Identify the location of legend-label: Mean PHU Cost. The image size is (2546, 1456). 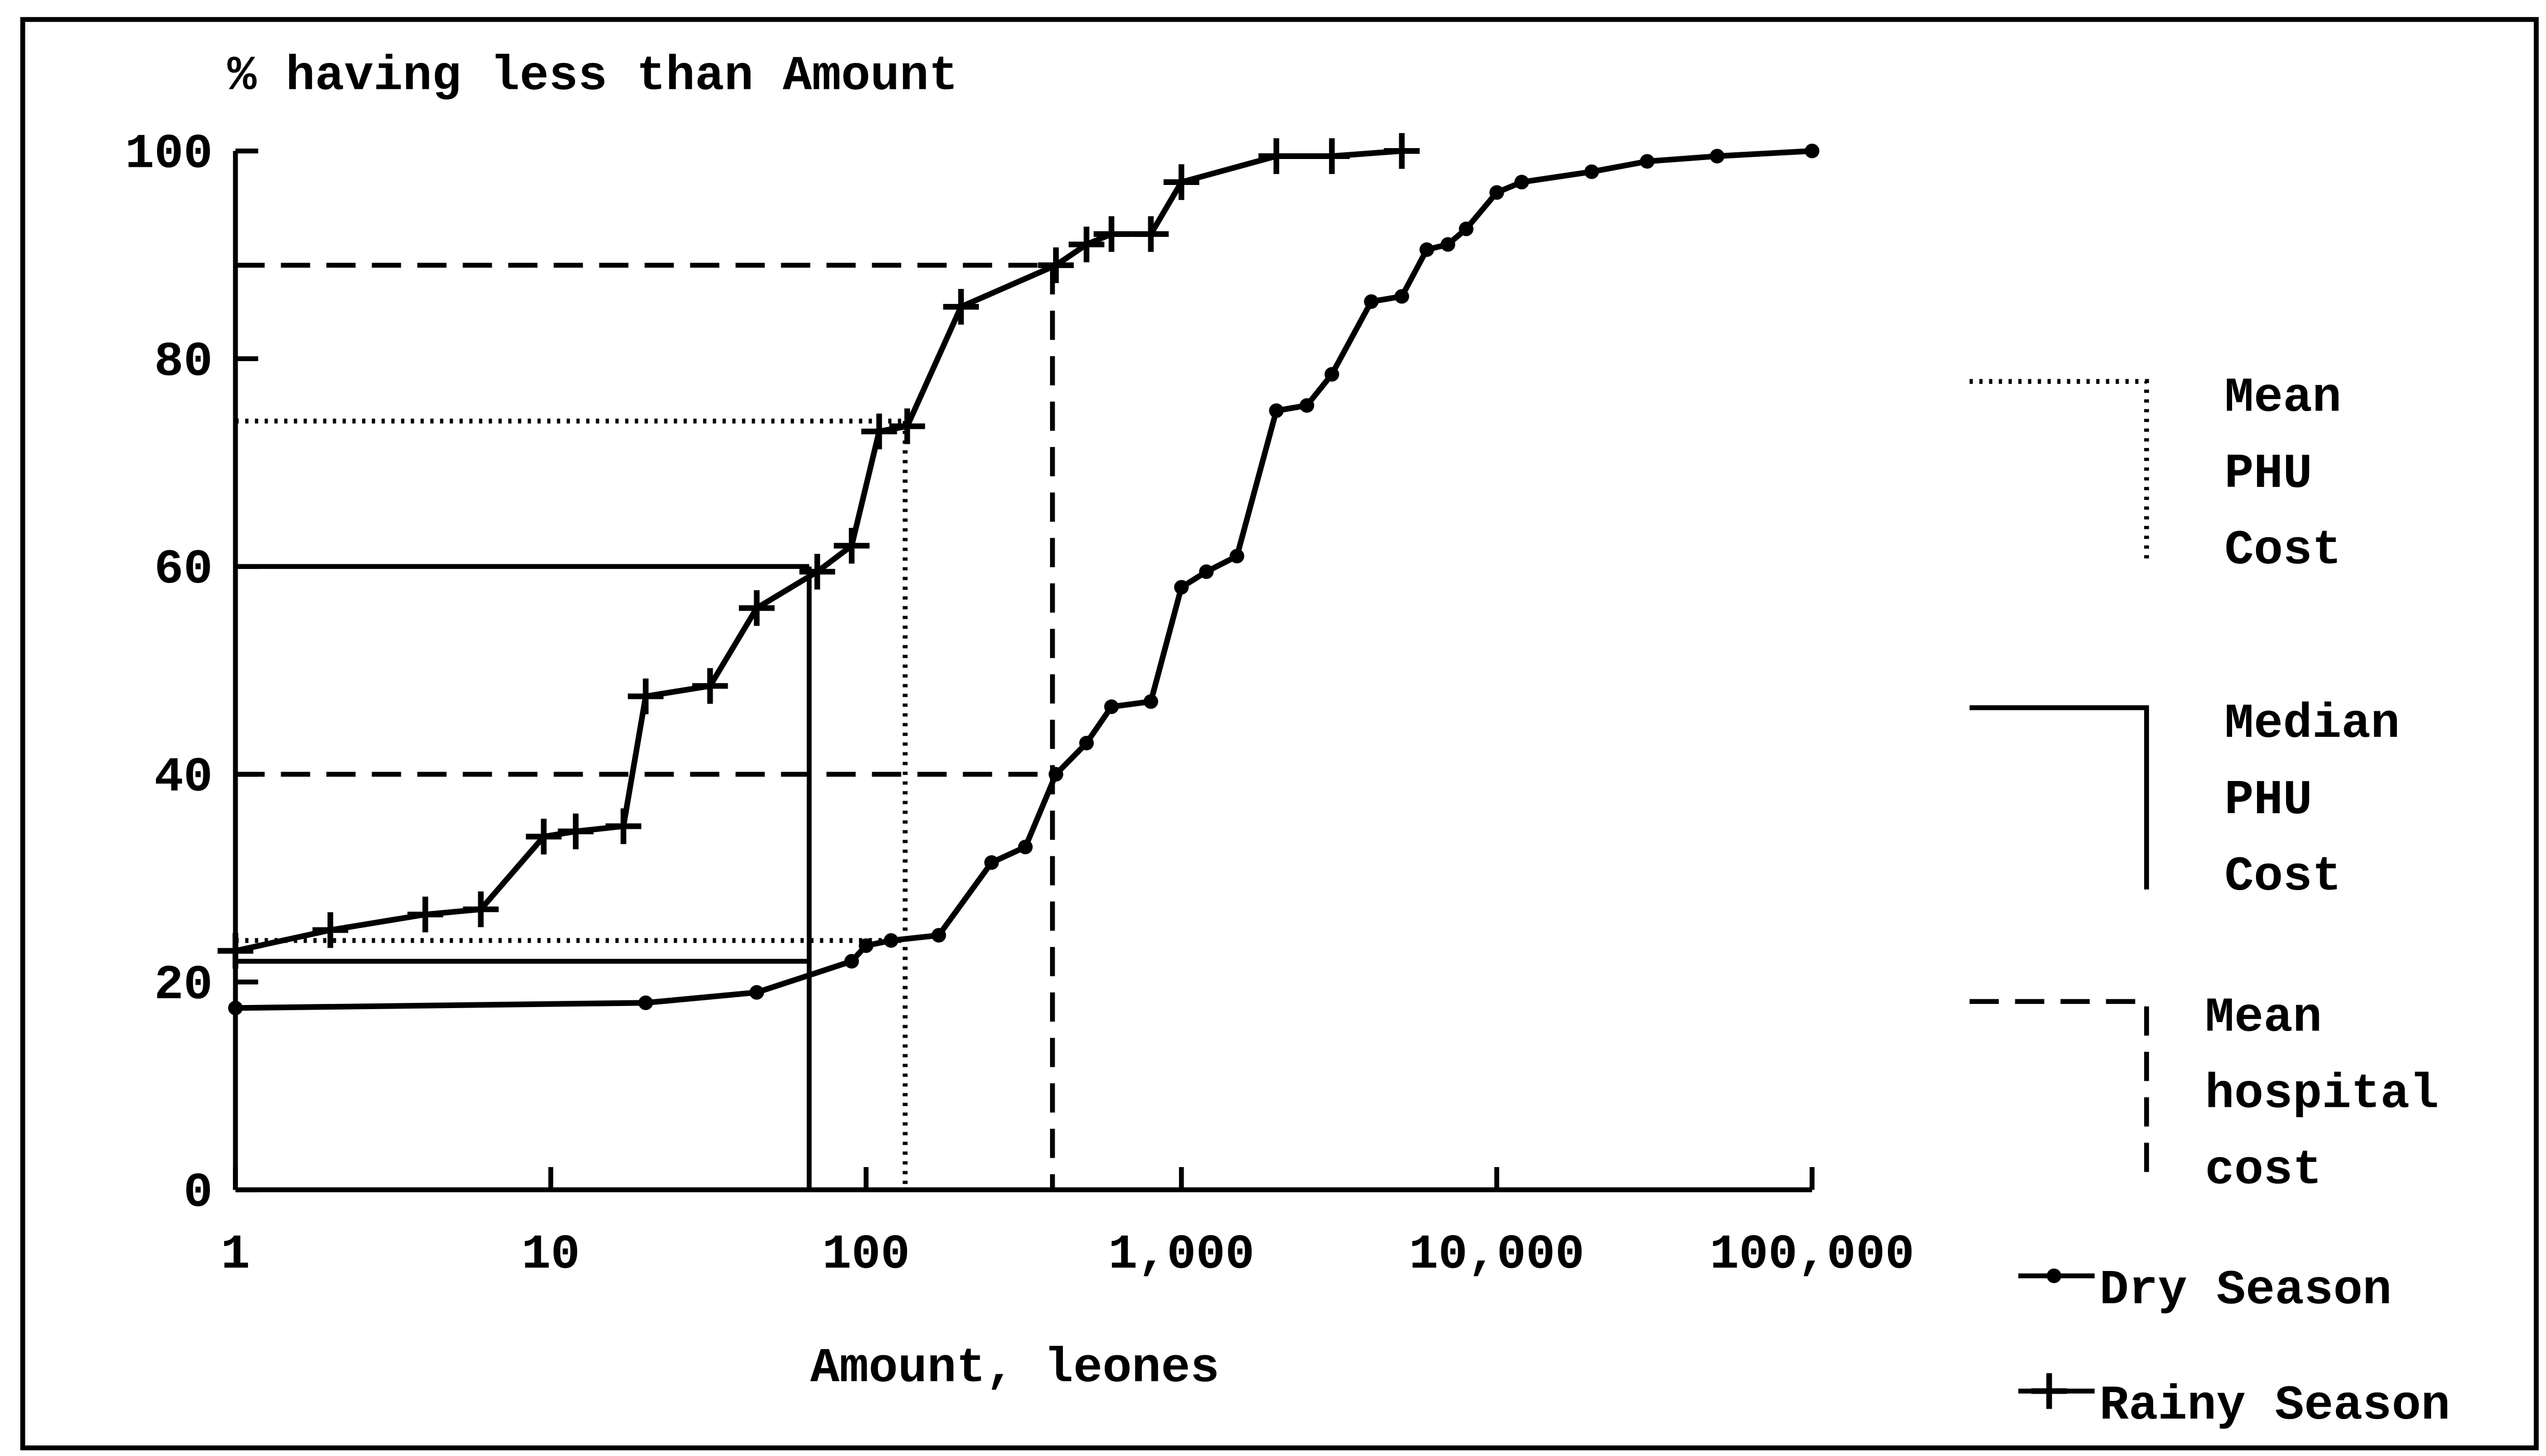
(2284, 474).